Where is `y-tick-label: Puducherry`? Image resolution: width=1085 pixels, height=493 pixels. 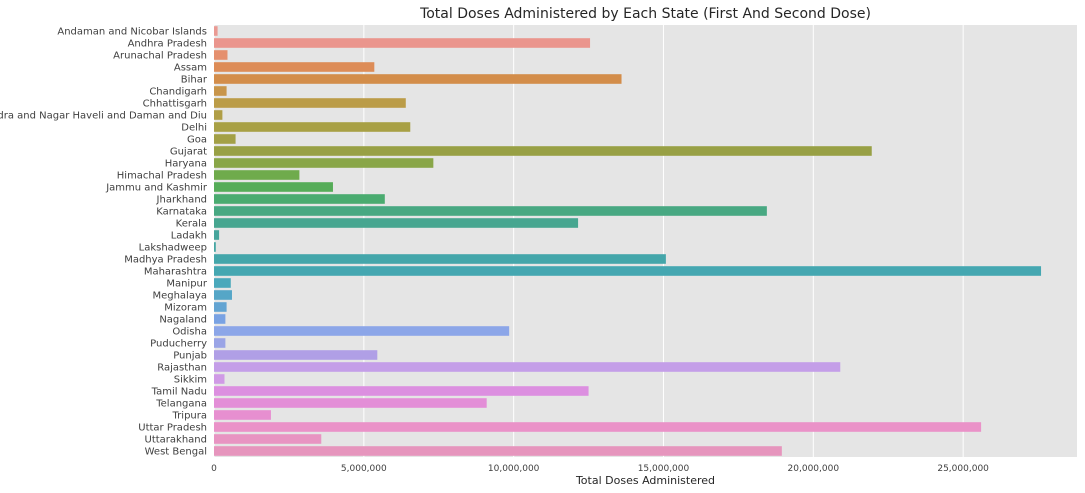 y-tick-label: Puducherry is located at coordinates (178, 344).